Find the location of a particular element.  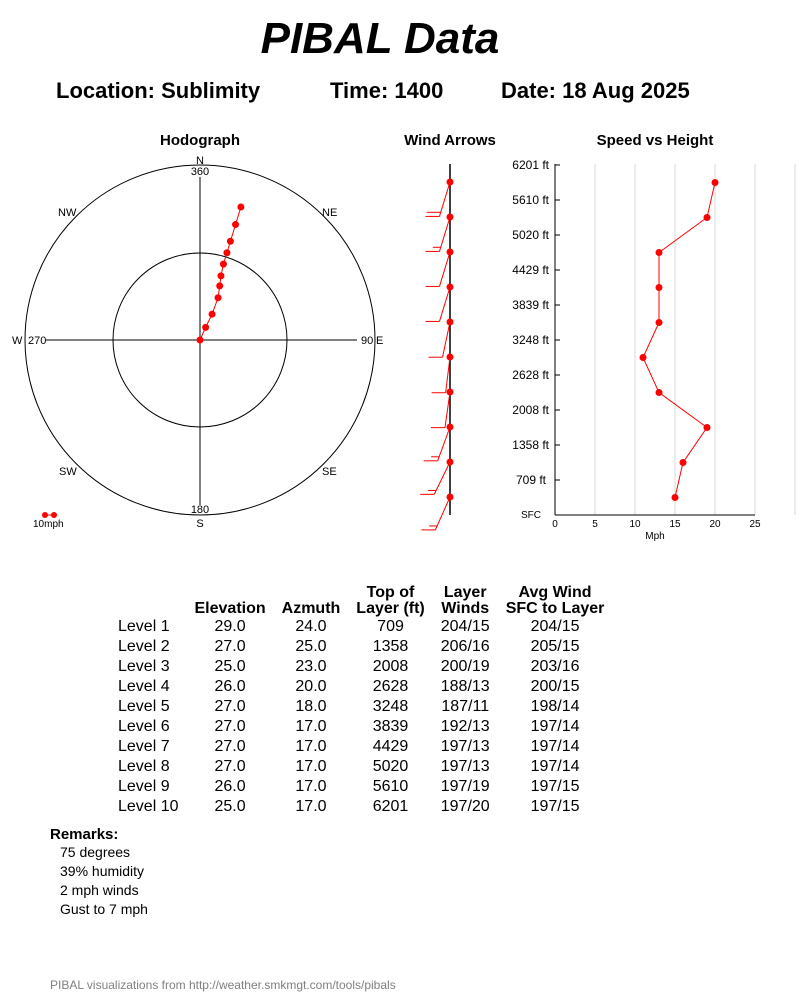

column-header: Azmuth is located at coordinates (311, 608).